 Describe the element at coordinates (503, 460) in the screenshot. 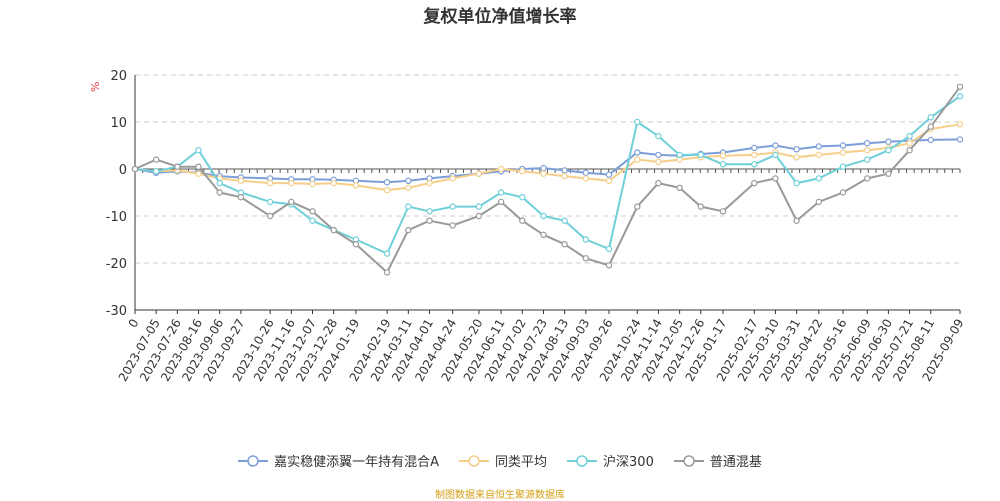

I see `legend-item-series-2: 同类平均` at that location.